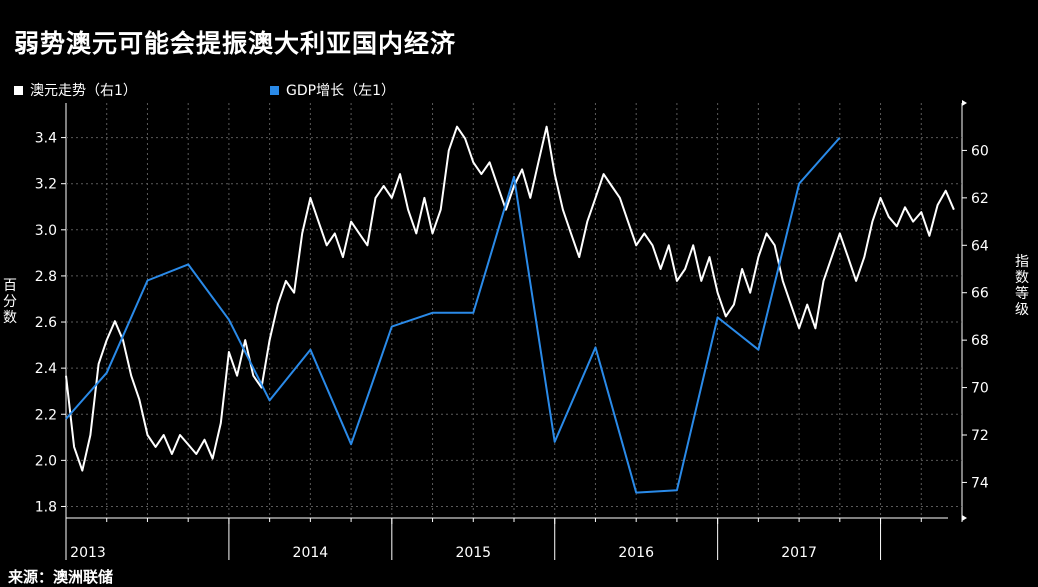 This screenshot has width=1038, height=587. I want to click on y-axis-right-arrow, so click(964, 103).